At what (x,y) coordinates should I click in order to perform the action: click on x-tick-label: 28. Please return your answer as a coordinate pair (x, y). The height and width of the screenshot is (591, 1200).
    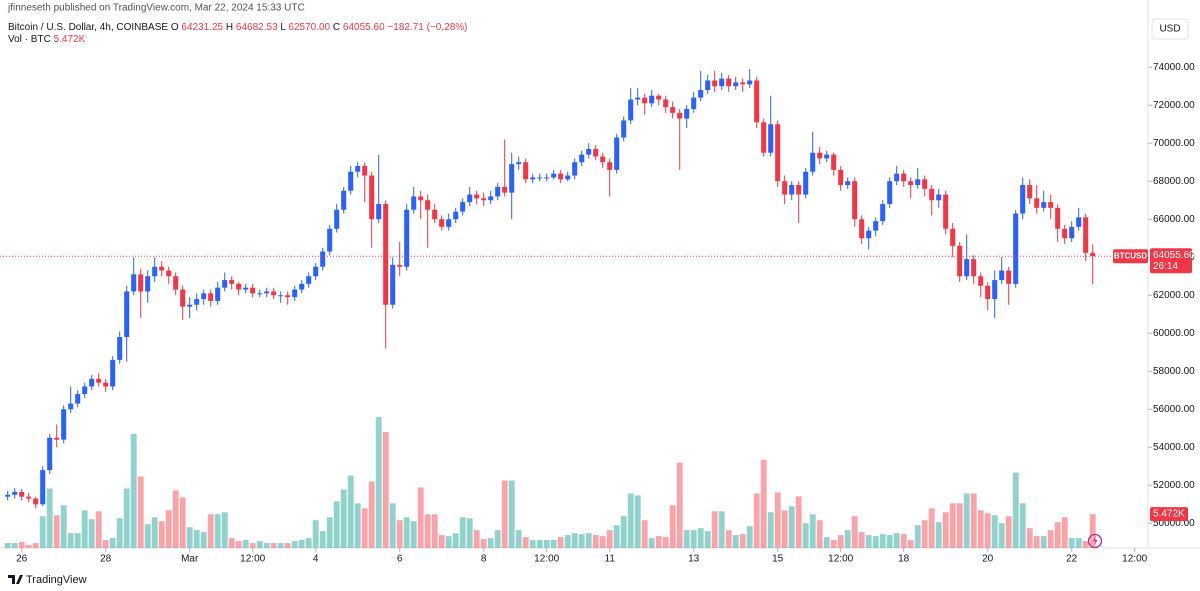
    Looking at the image, I should click on (106, 559).